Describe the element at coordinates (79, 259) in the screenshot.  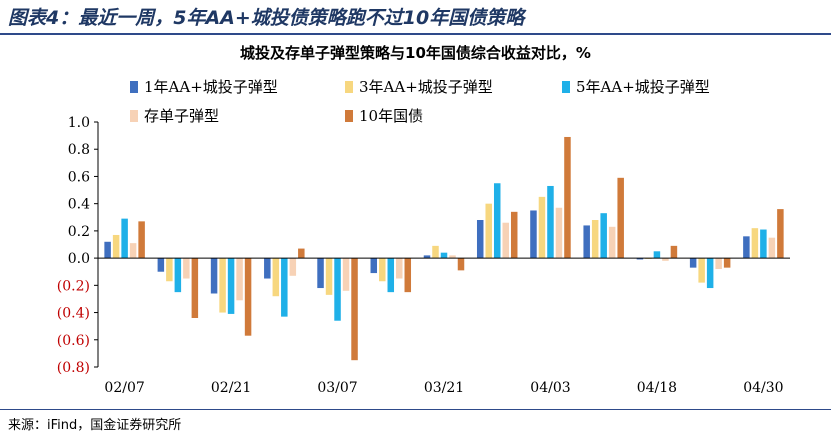
I see `y-tick-label: 0.0` at that location.